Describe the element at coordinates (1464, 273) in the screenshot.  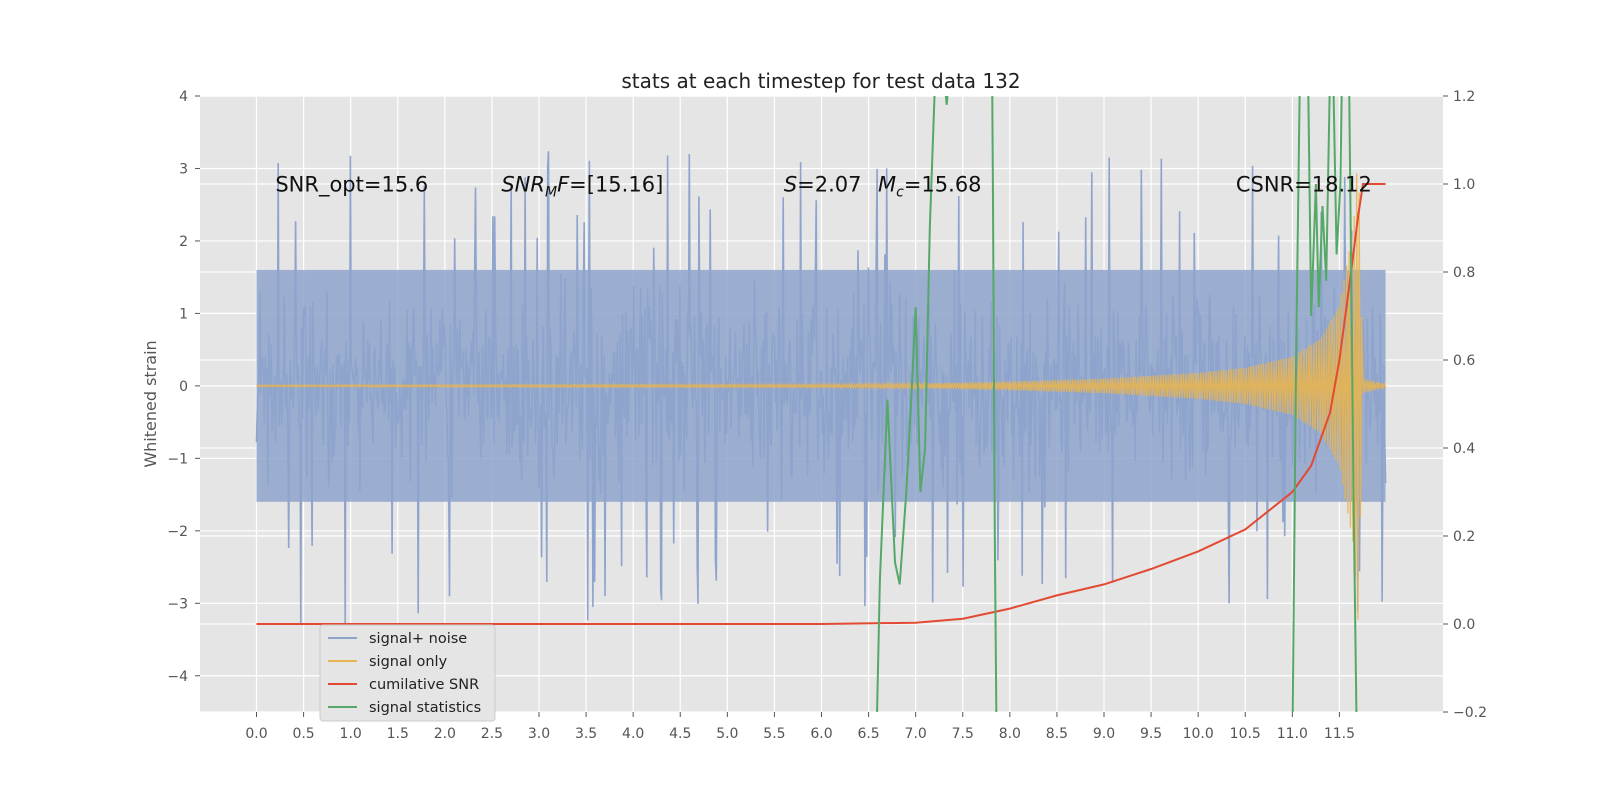
I see `y2-tick-label: 0.8` at that location.